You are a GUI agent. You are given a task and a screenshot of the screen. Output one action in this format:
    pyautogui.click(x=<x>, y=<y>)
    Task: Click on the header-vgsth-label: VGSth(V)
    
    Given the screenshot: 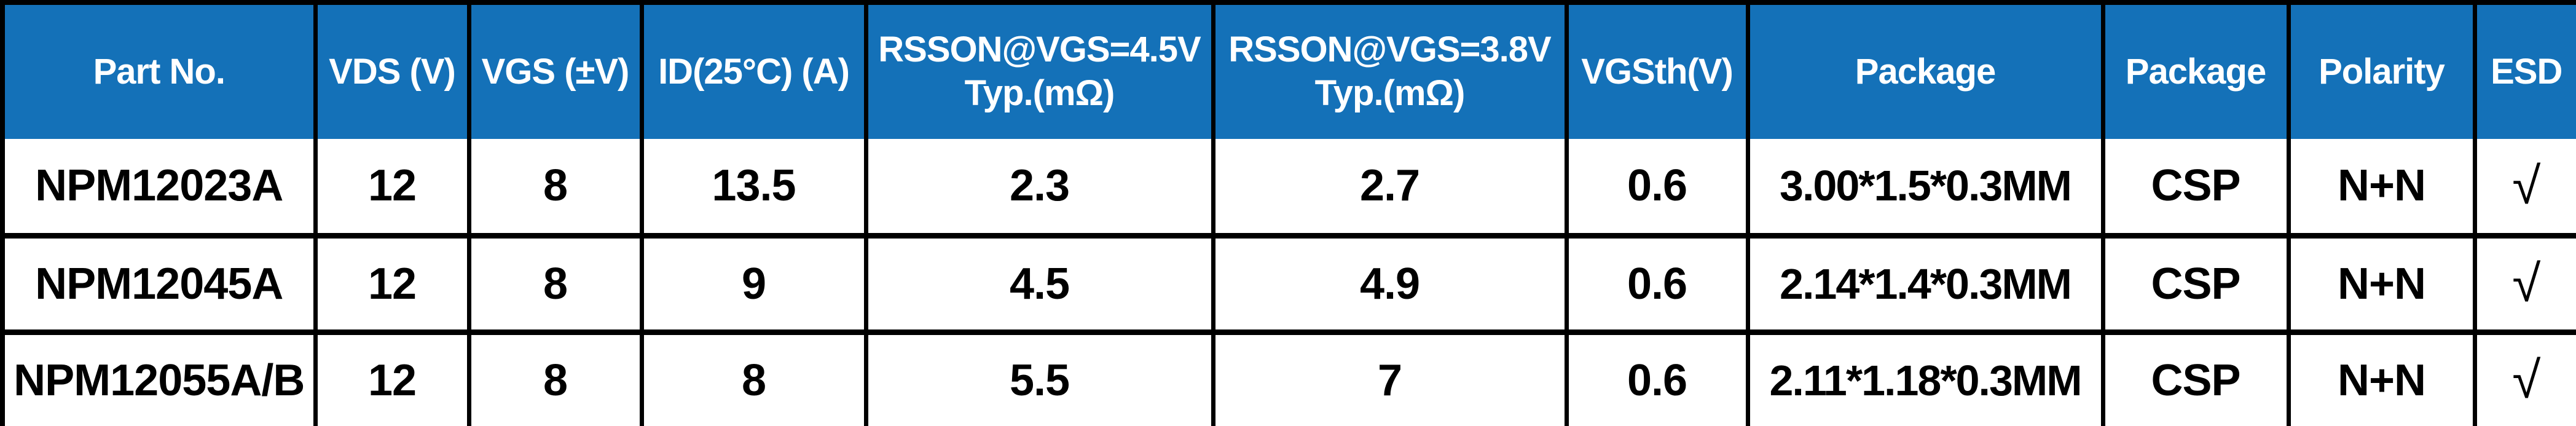 What is the action you would take?
    pyautogui.click(x=1657, y=71)
    